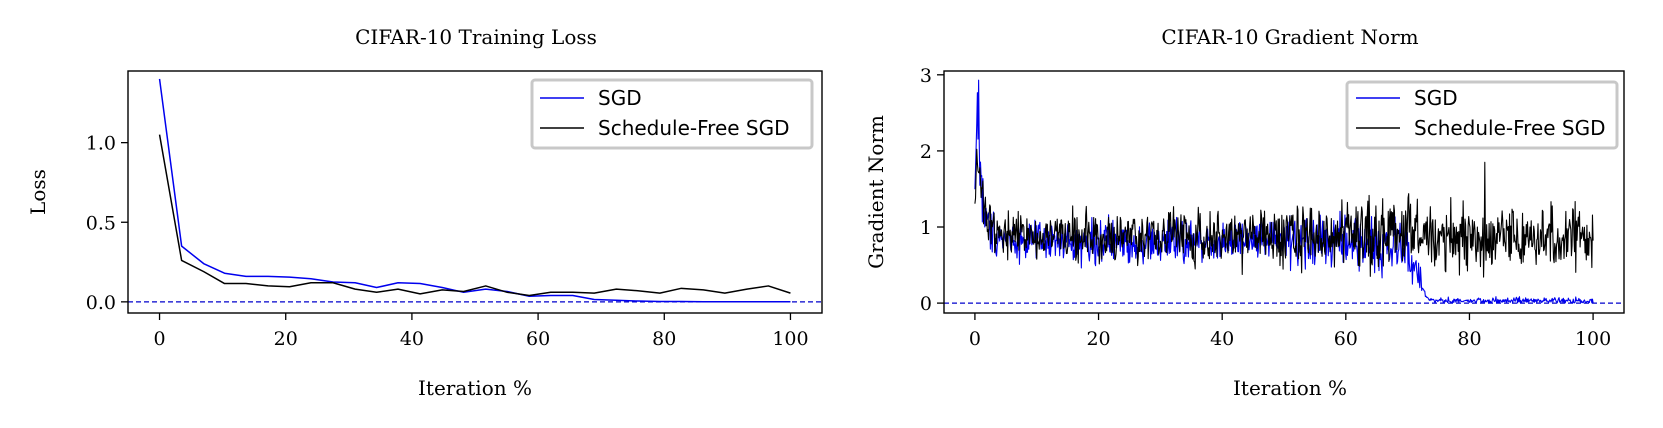  What do you see at coordinates (932, 190) in the screenshot?
I see `y-ticks: 0 1 2 3` at bounding box center [932, 190].